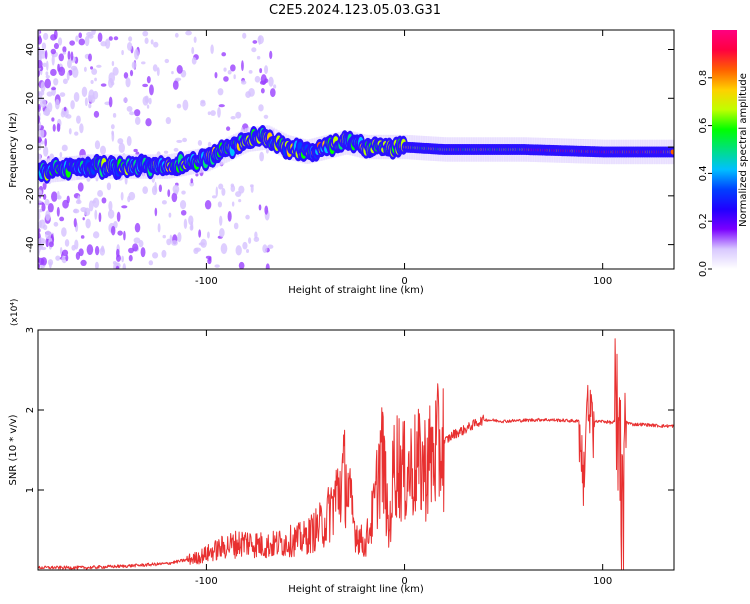 The image size is (750, 604). What do you see at coordinates (30, 49) in the screenshot?
I see `y-tick-label: 40` at bounding box center [30, 49].